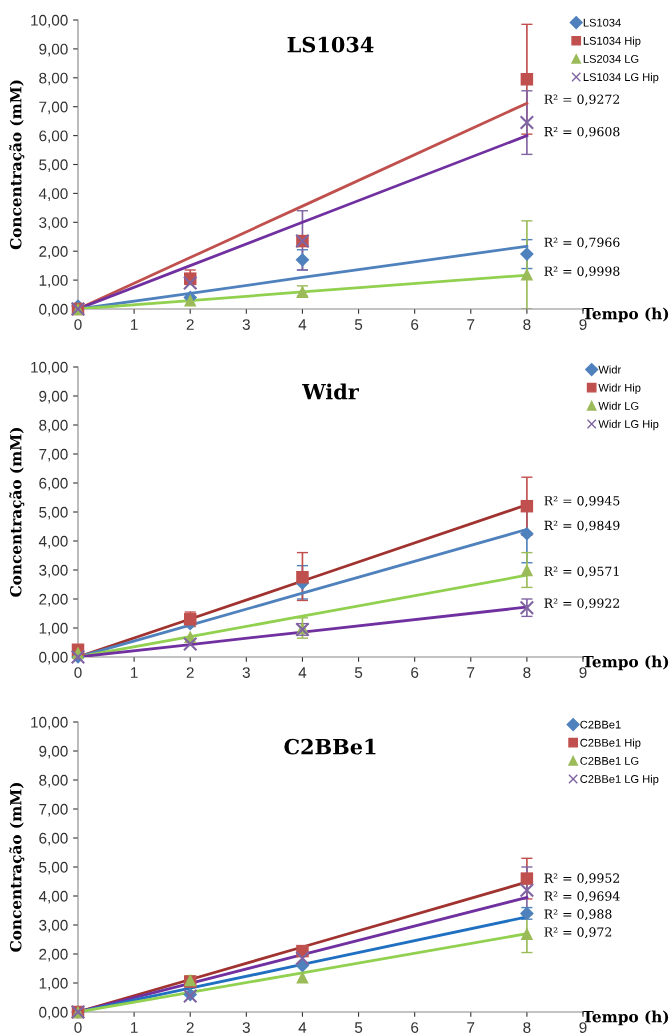 This screenshot has width=672, height=1033. What do you see at coordinates (628, 425) in the screenshot?
I see `legend-label: Widr LG Hip` at bounding box center [628, 425].